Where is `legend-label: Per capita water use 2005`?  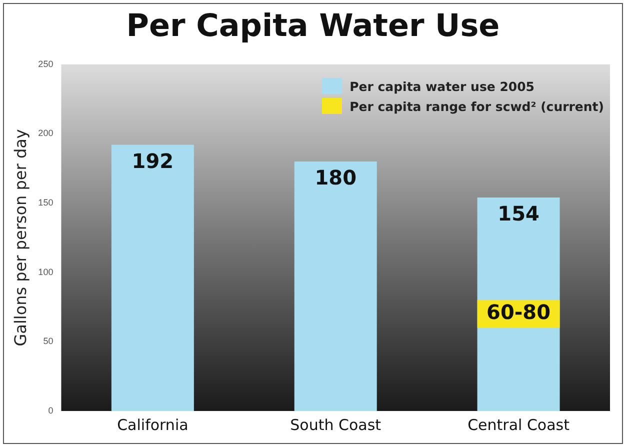 legend-label: Per capita water use 2005 is located at coordinates (442, 86).